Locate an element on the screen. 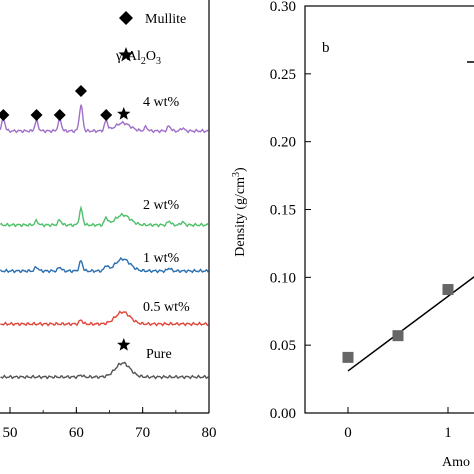 Image resolution: width=474 pixels, height=474 pixels. legend-star-icon is located at coordinates (126, 54).